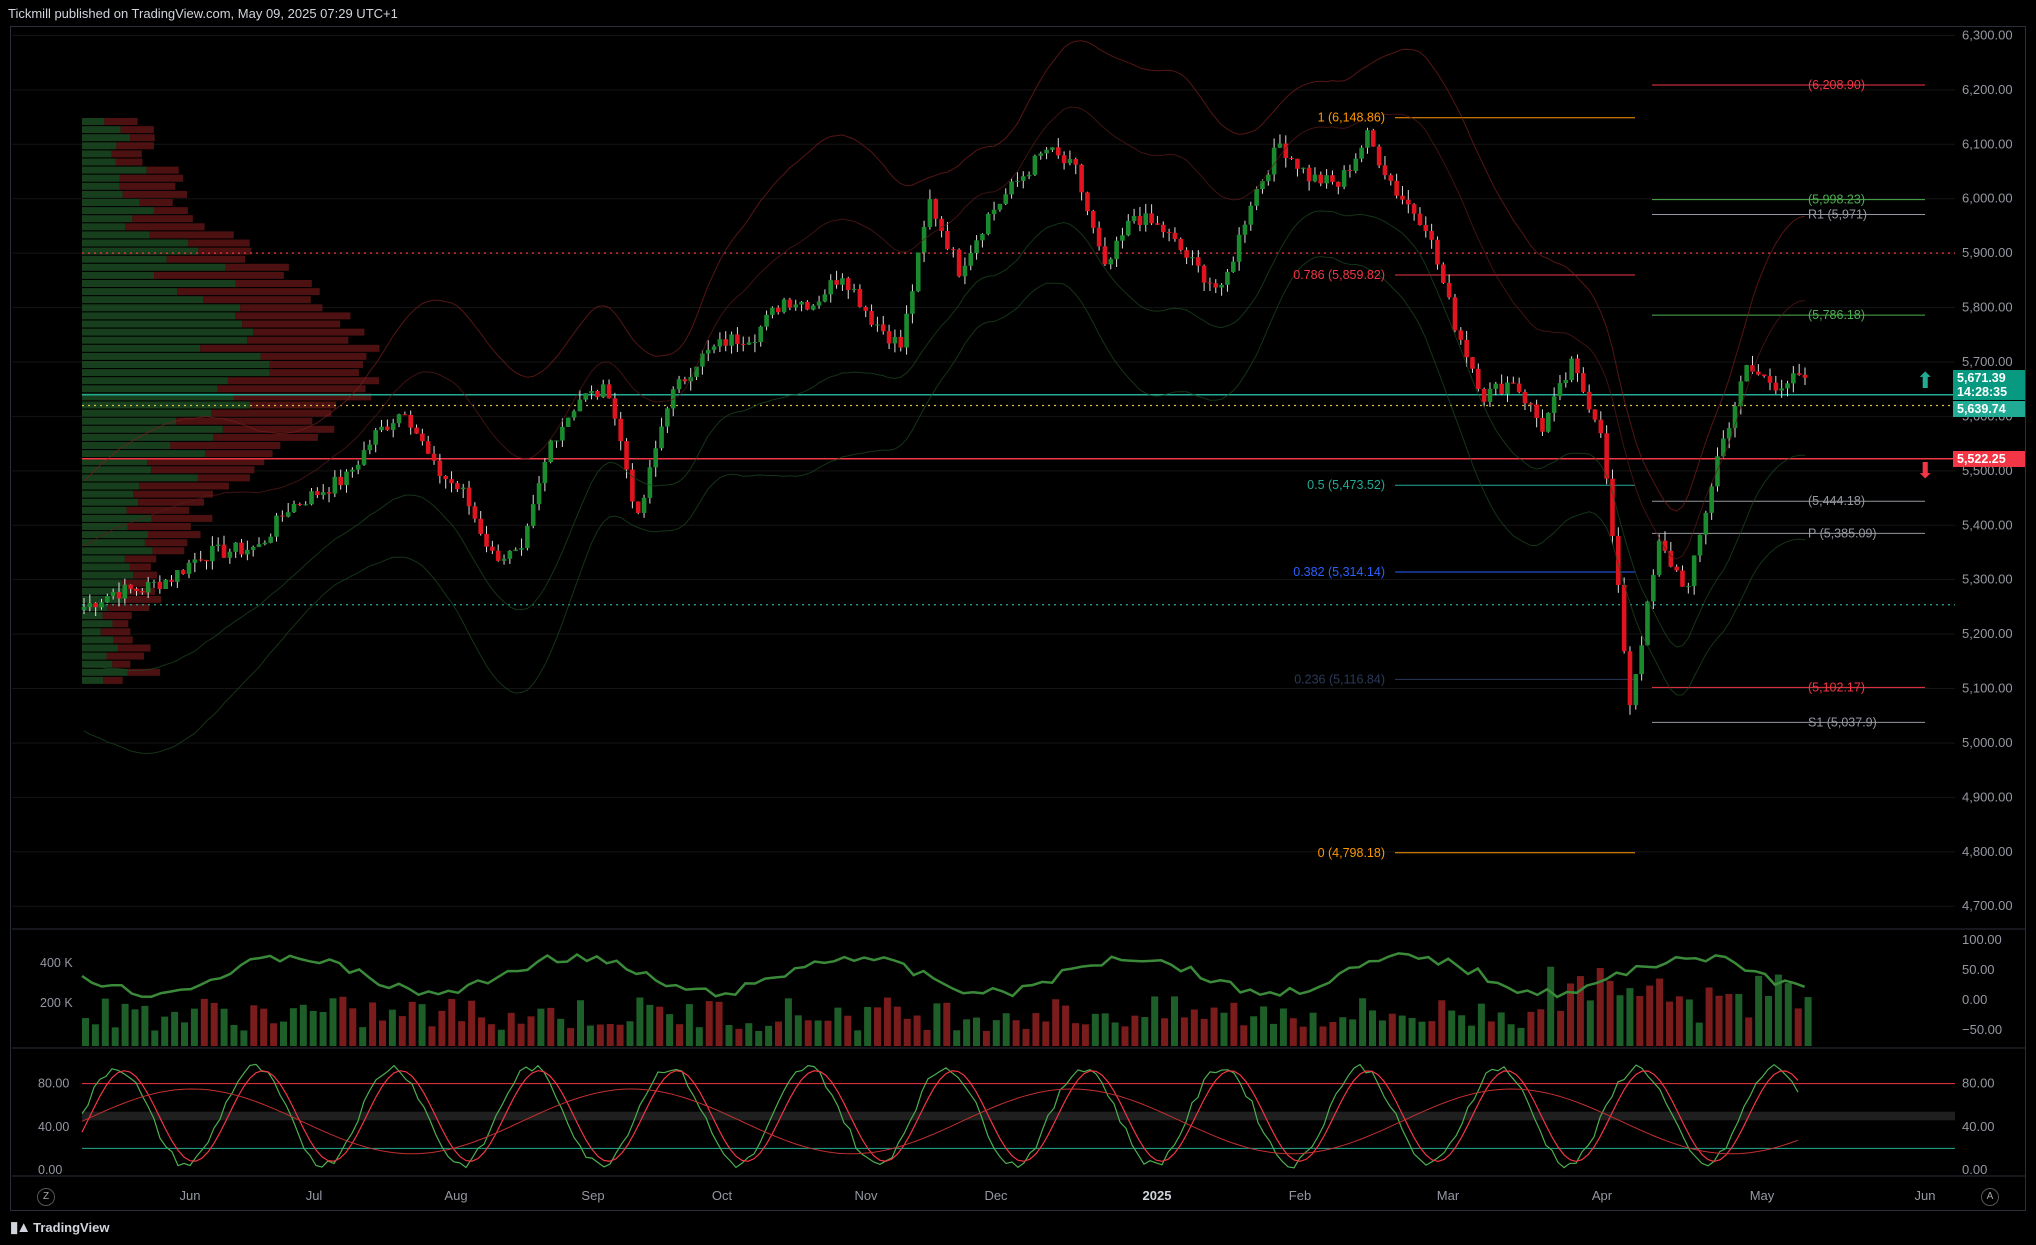 The image size is (2036, 1245). Describe the element at coordinates (1058, 1195) in the screenshot. I see `time-axis: Jun Jul Aug Sep Oct Nov Dec 2025 Feb Mar Apr May Jun` at that location.